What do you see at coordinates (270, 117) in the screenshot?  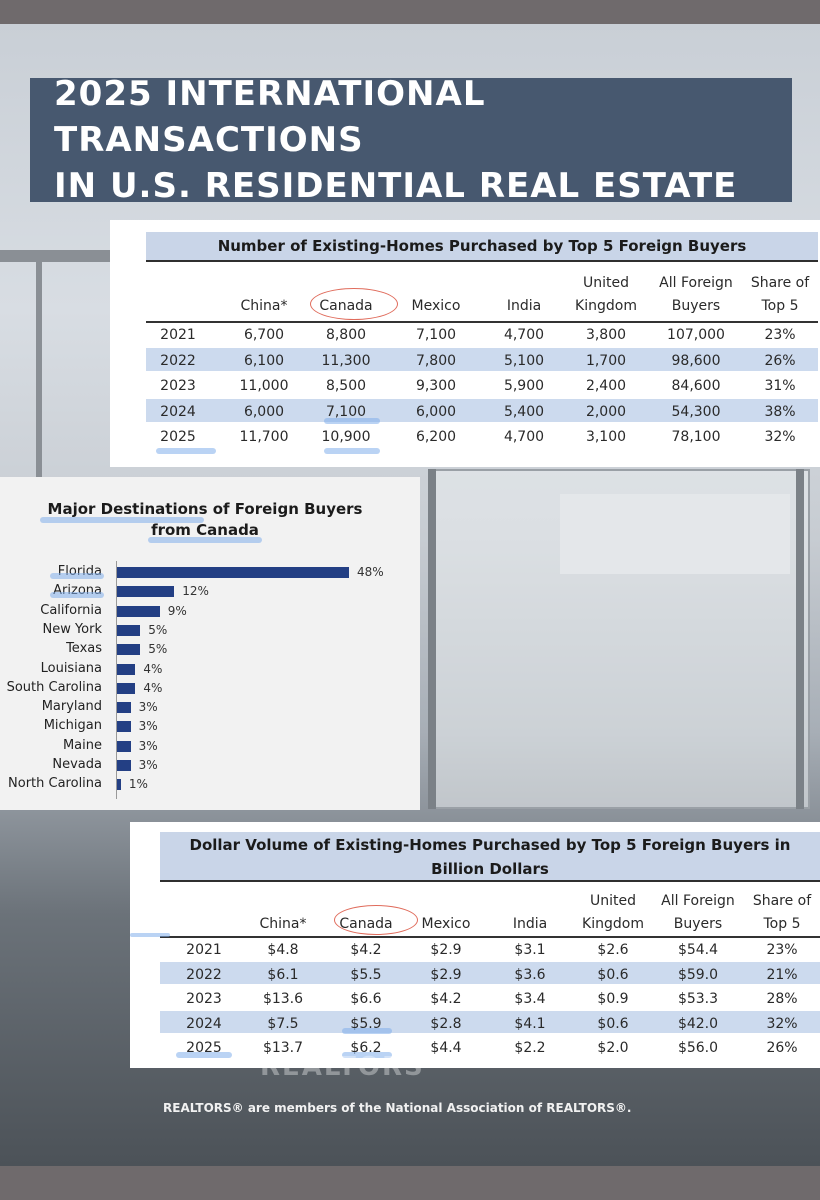 I see `main-title-line-1: 2025 INTERNATIONAL TRANSACTIONS` at bounding box center [270, 117].